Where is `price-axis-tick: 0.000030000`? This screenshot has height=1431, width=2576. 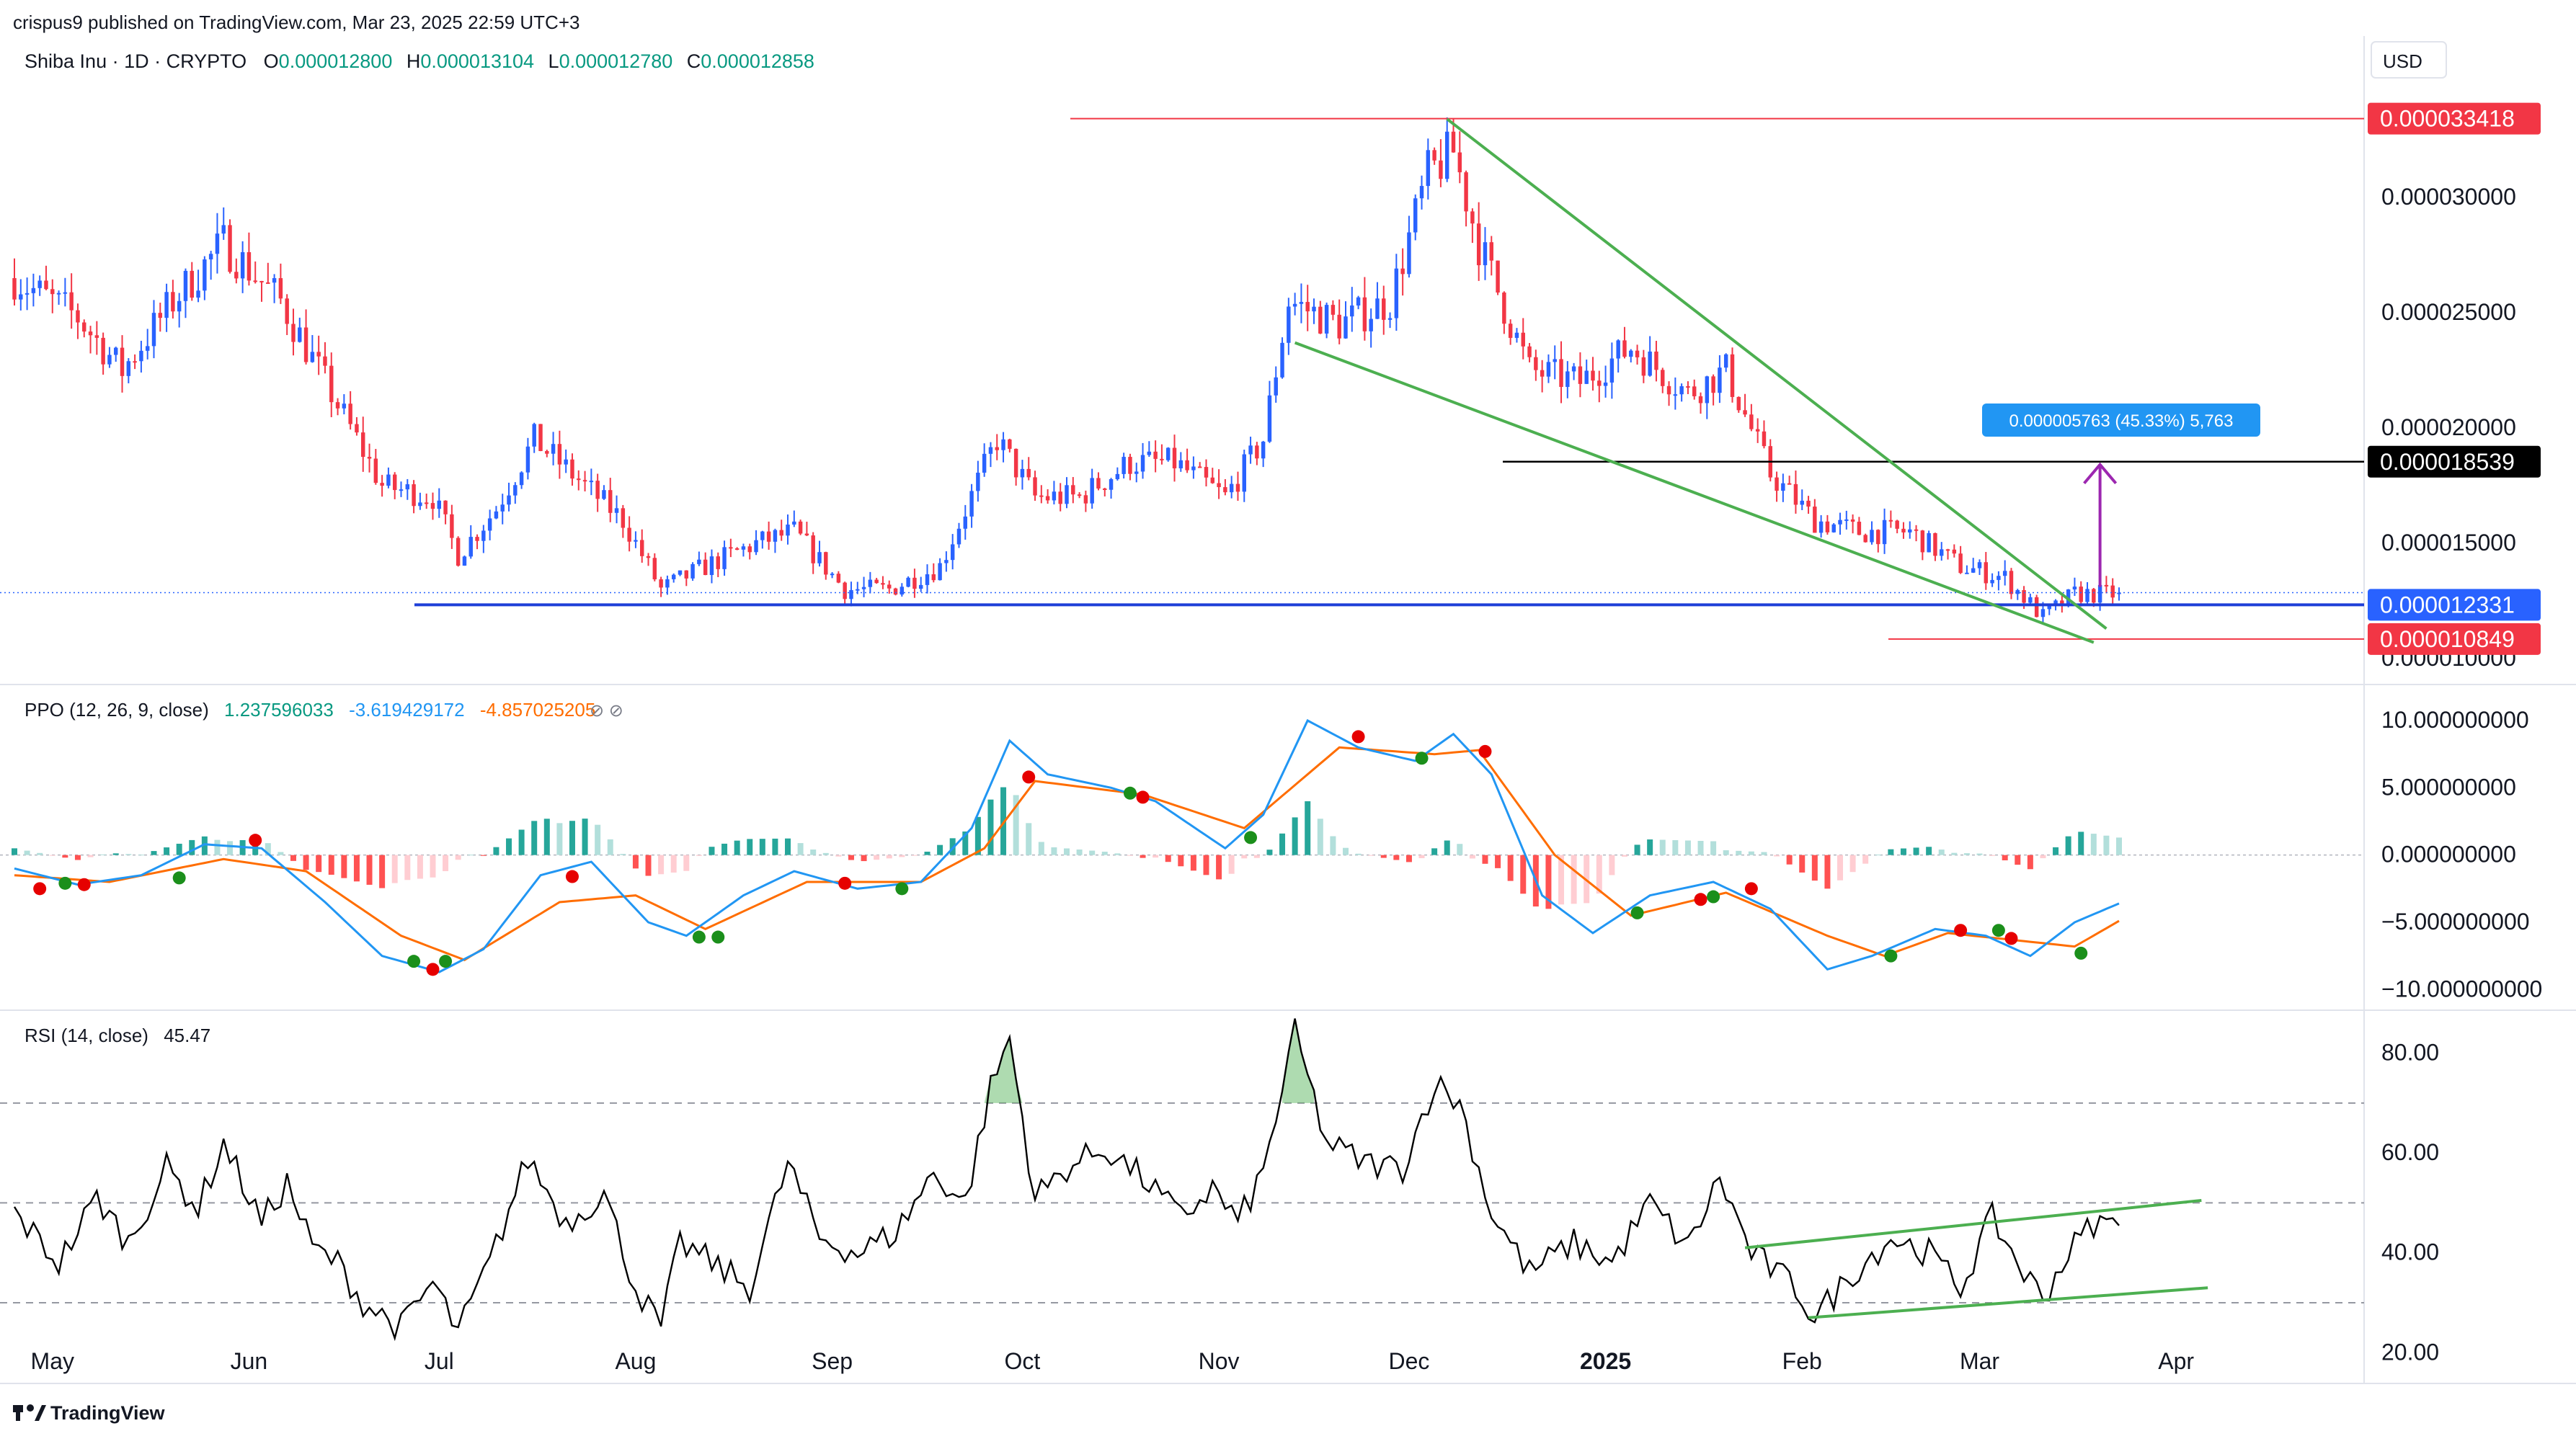 price-axis-tick: 0.000030000 is located at coordinates (2448, 197).